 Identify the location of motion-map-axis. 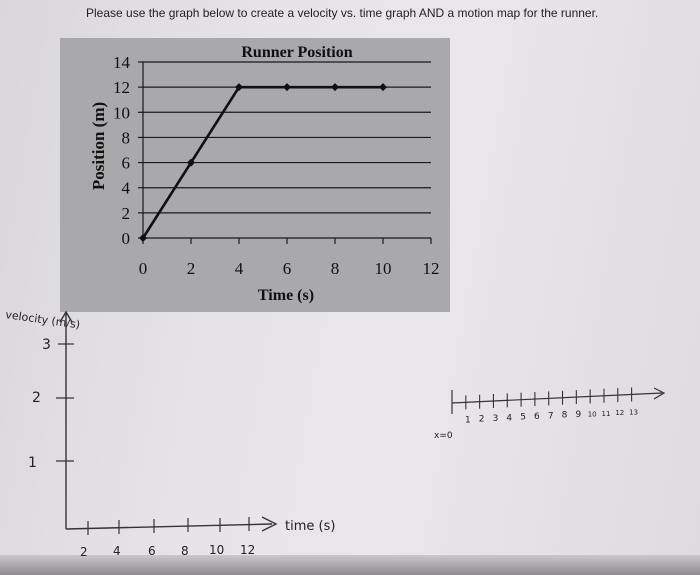
(557, 398).